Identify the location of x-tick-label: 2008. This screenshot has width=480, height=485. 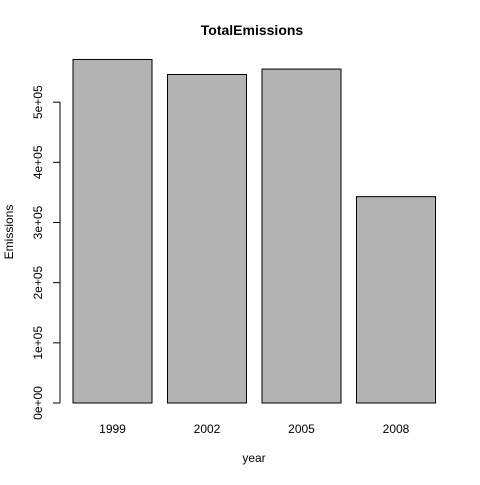
(396, 429).